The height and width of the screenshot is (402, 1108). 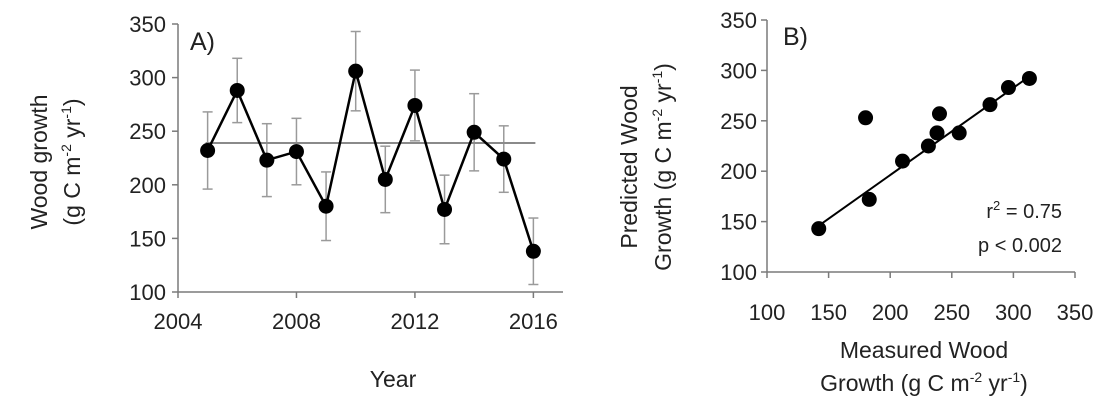 I want to click on panel-a-x-tick-label: 2004, so click(x=178, y=321).